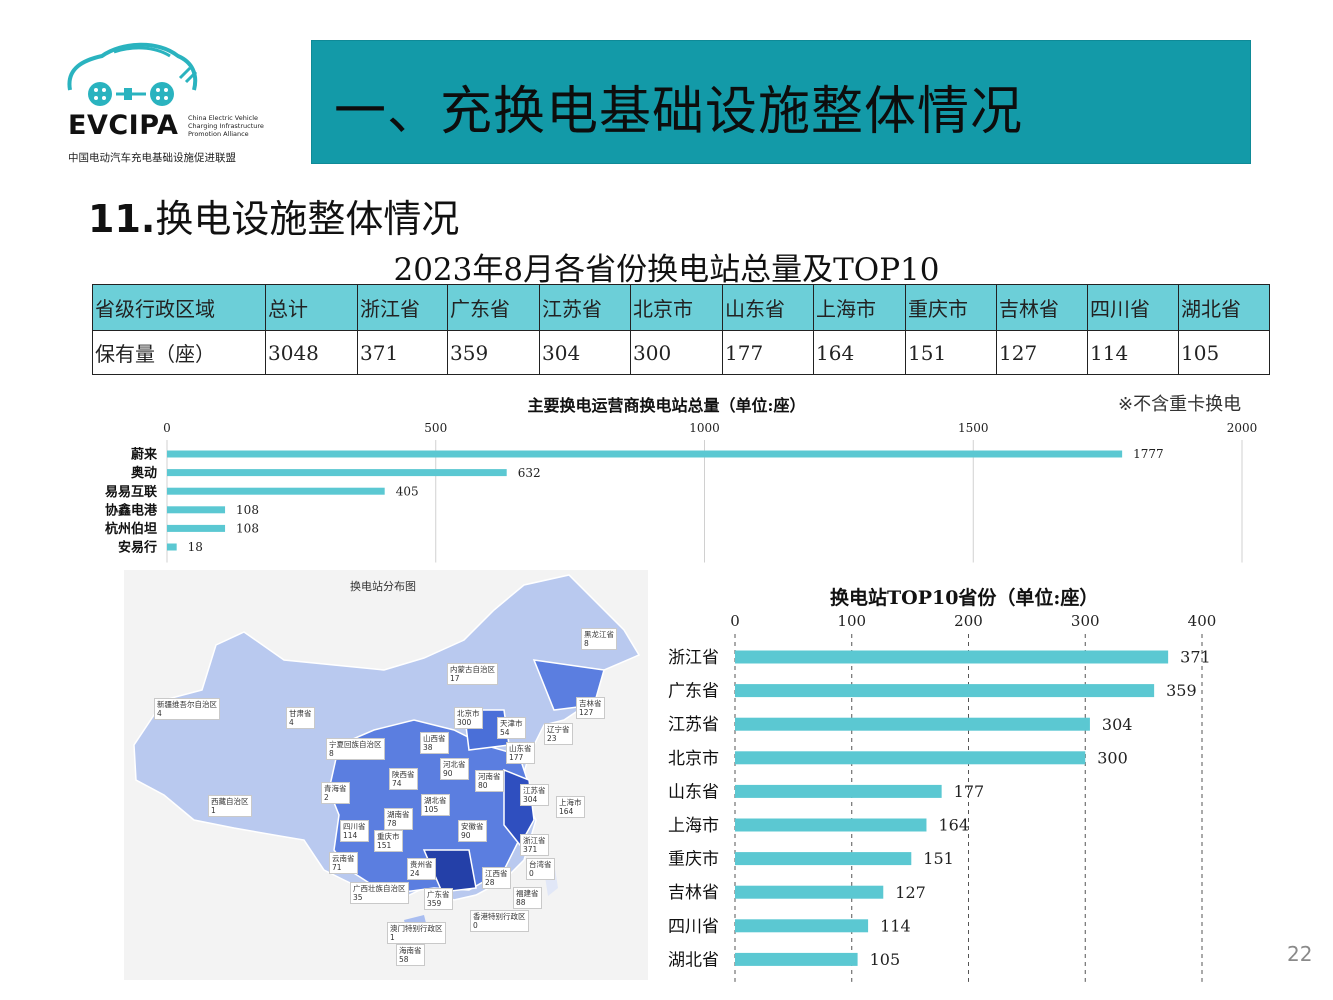 This screenshot has width=1333, height=1000. I want to click on map-label: 青海省 2, so click(335, 793).